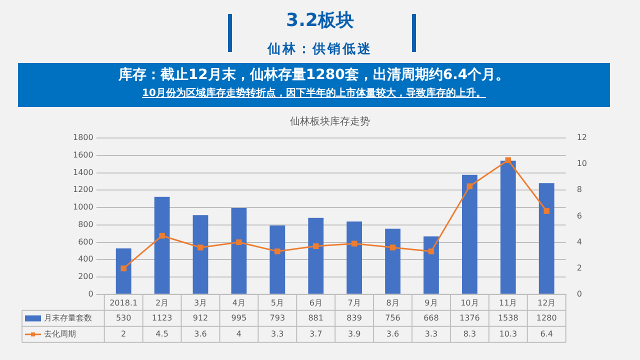 This screenshot has width=640, height=360. Describe the element at coordinates (86, 259) in the screenshot. I see `y-tick-label: 400` at that location.